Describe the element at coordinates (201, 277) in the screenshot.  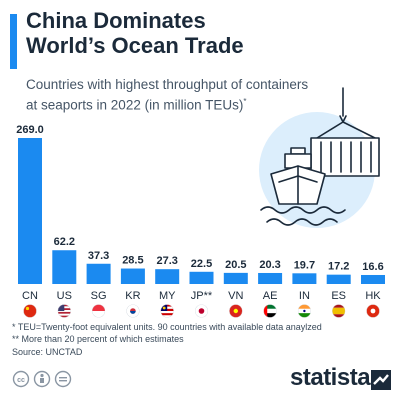
I see `bar-jp` at that location.